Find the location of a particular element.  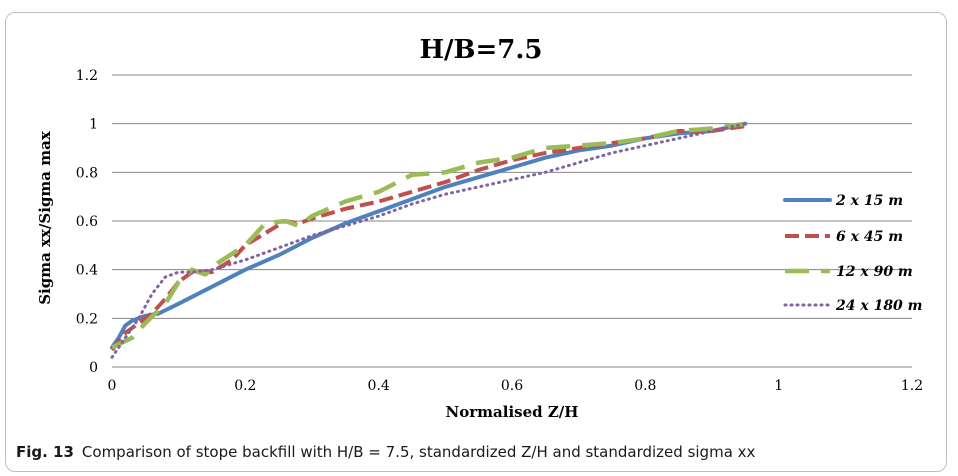

y-tick-label: 1 is located at coordinates (93, 125).